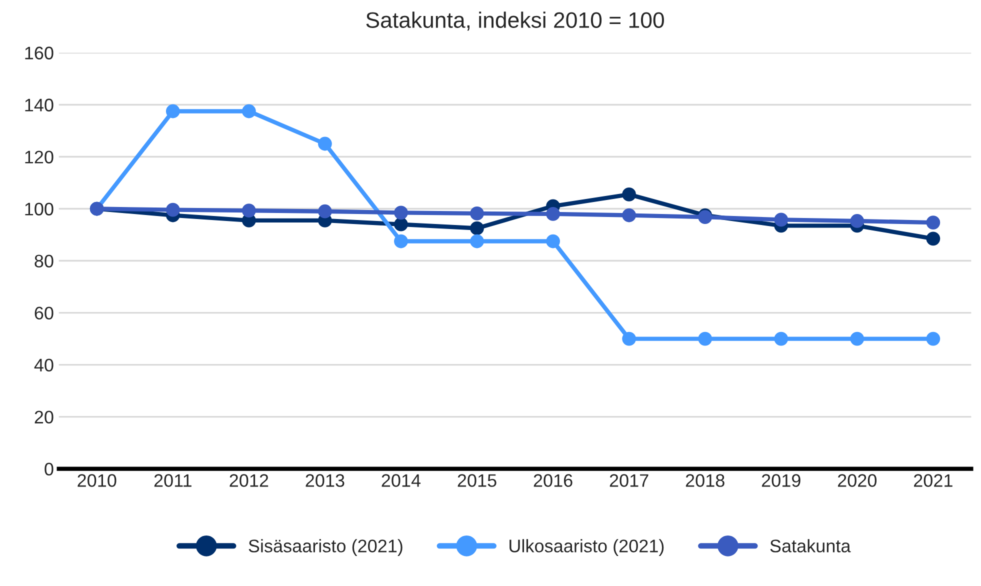 This screenshot has width=981, height=586. I want to click on x-tick-label: 2021, so click(933, 480).